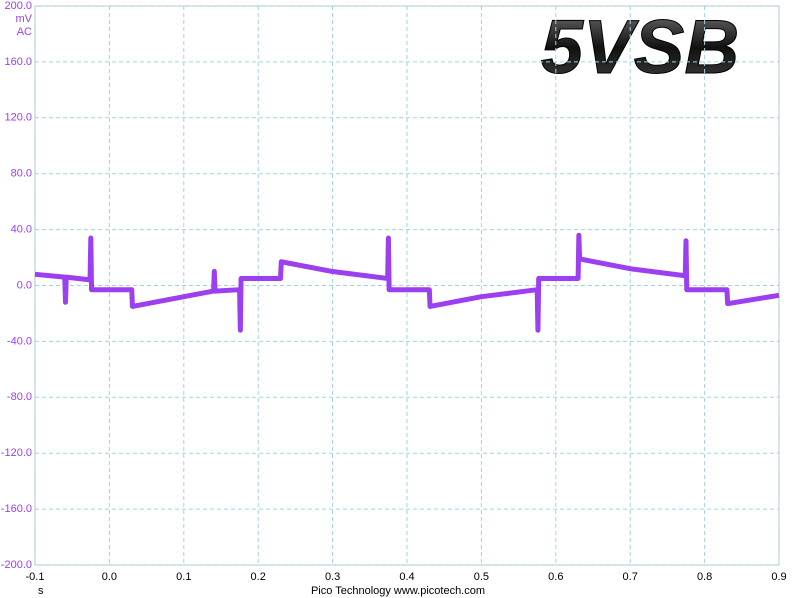  I want to click on x-tick-label: 0.7, so click(630, 577).